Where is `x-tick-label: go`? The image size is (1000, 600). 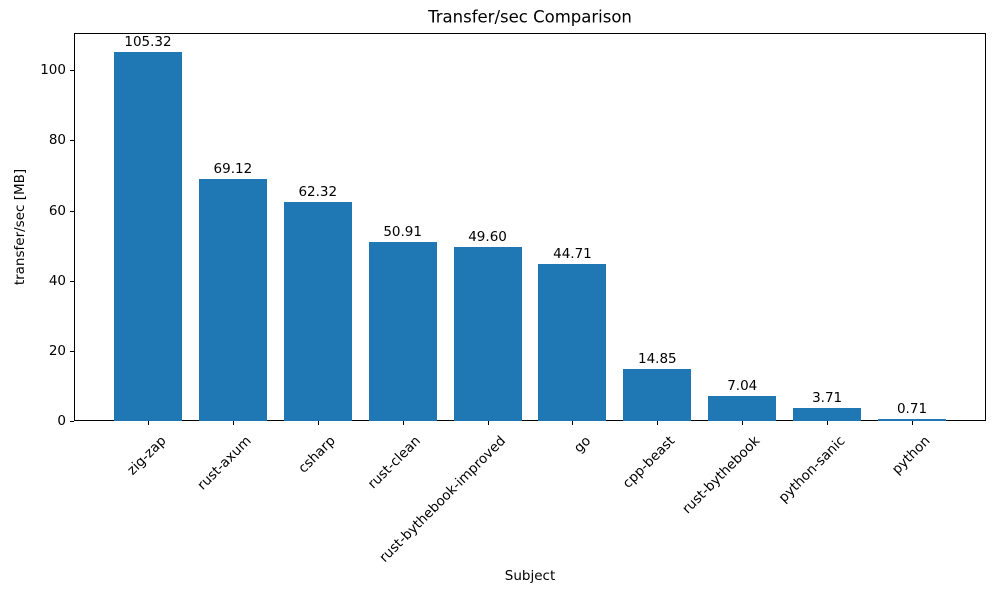
x-tick-label: go is located at coordinates (582, 445).